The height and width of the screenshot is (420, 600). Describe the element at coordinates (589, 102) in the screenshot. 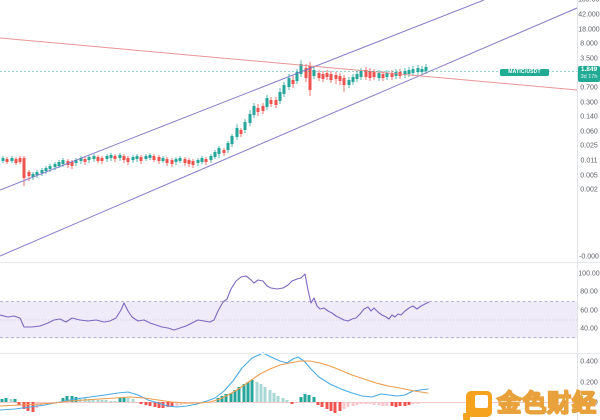

I see `price-axis-label: 0.300` at that location.